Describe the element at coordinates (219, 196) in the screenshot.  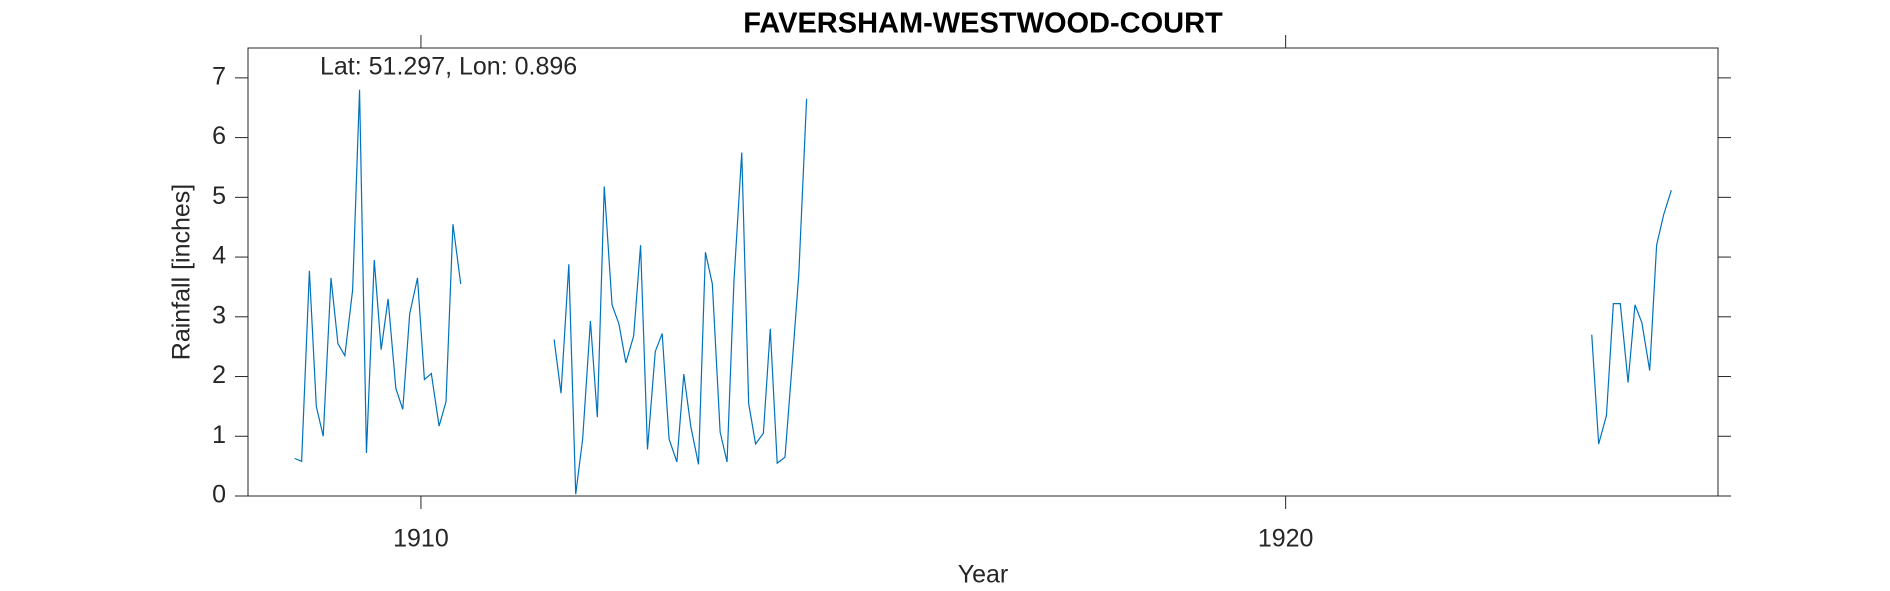
I see `y-tick-label: 5` at that location.